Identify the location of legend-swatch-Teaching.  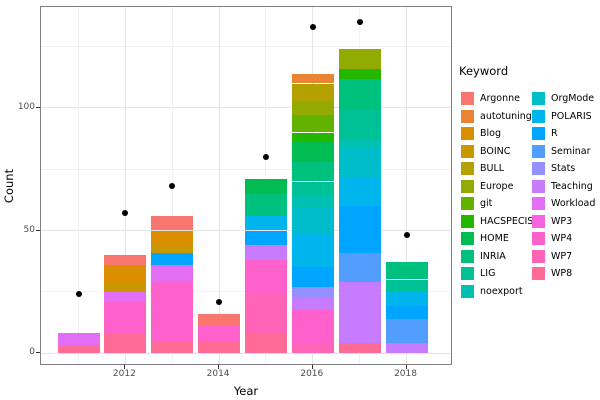
(538, 186).